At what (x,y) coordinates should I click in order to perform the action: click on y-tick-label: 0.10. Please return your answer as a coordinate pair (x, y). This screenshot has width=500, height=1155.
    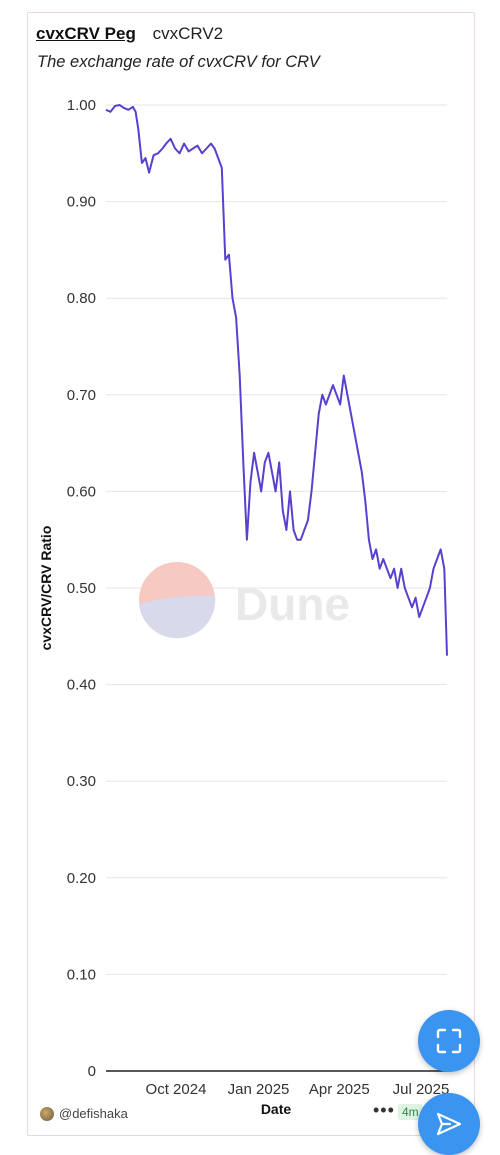
    Looking at the image, I should click on (81, 974).